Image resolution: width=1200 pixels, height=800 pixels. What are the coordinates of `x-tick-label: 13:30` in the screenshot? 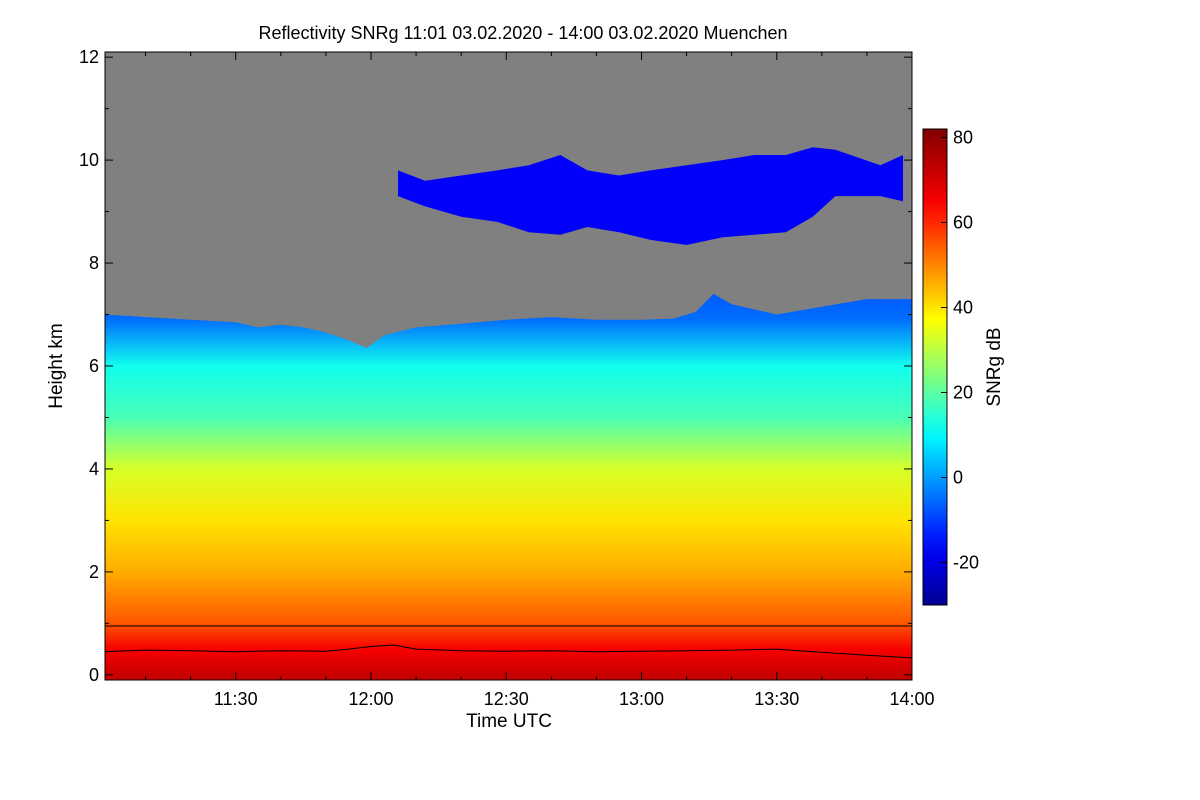 It's located at (776, 699).